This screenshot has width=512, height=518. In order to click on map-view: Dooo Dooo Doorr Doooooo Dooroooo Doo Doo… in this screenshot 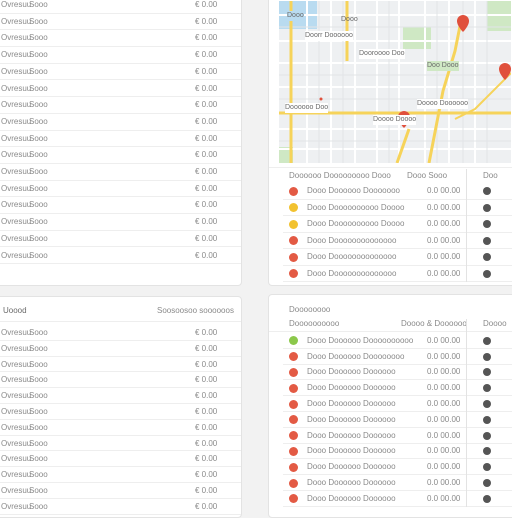, I will do `click(395, 82)`.